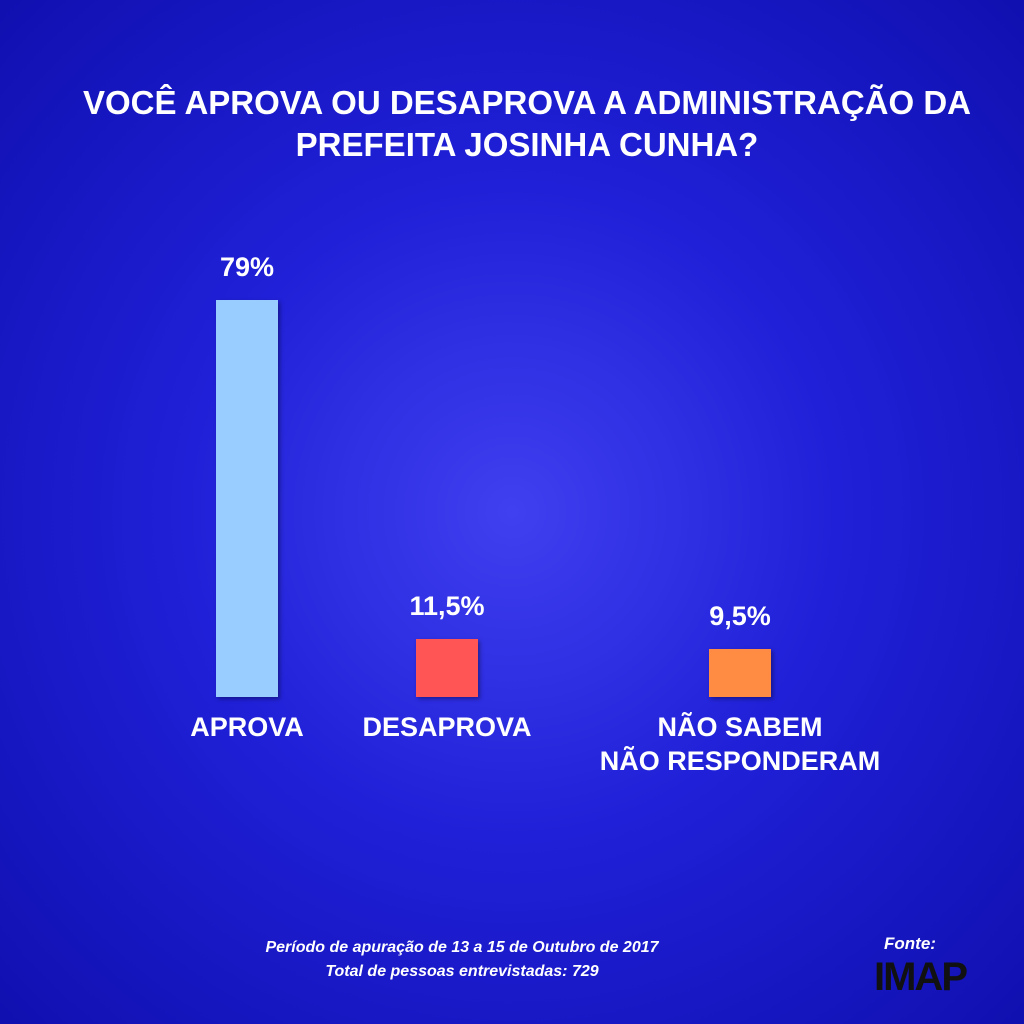 Image resolution: width=1024 pixels, height=1024 pixels. What do you see at coordinates (740, 616) in the screenshot?
I see `value-label: 9,5%` at bounding box center [740, 616].